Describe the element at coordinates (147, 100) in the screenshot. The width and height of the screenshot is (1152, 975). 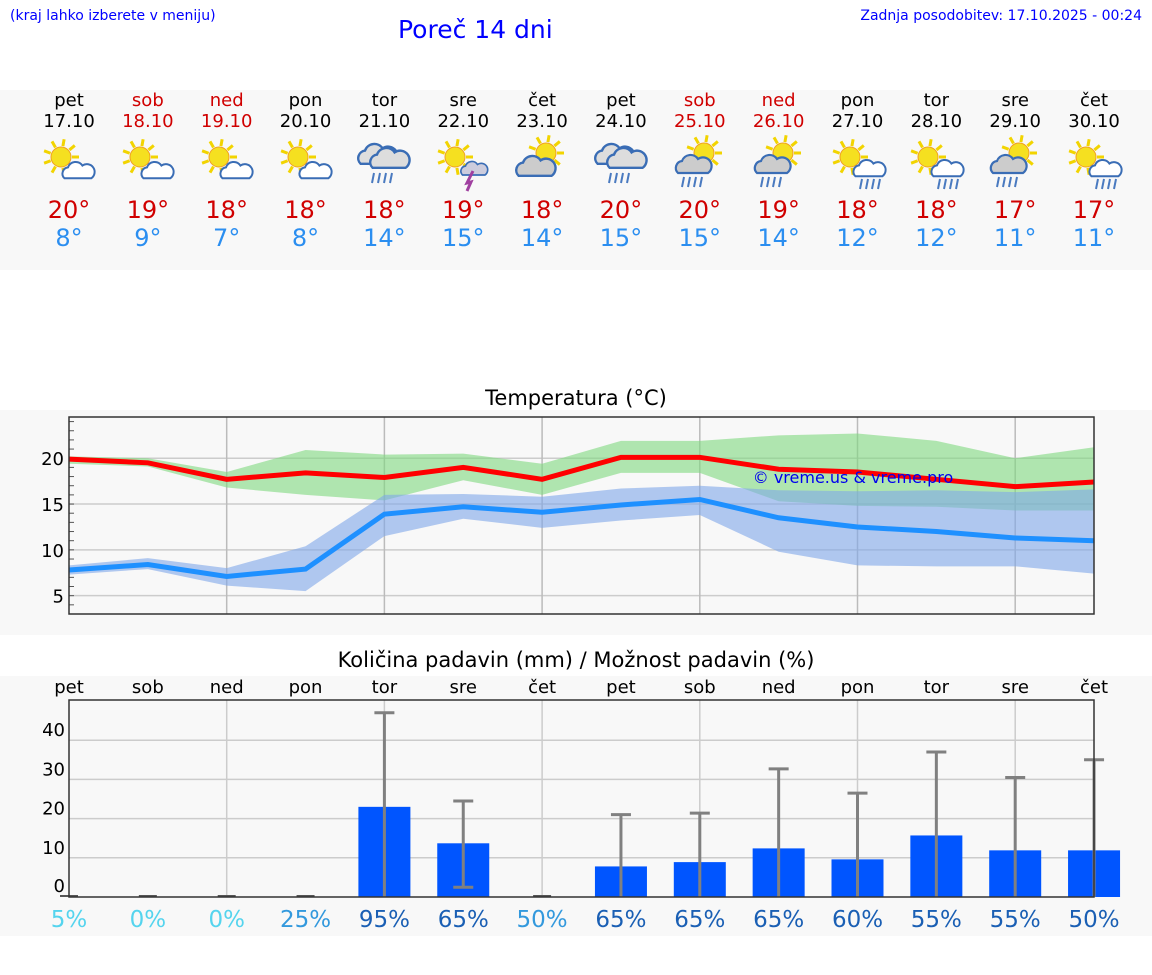
I see `day-name: sob` at that location.